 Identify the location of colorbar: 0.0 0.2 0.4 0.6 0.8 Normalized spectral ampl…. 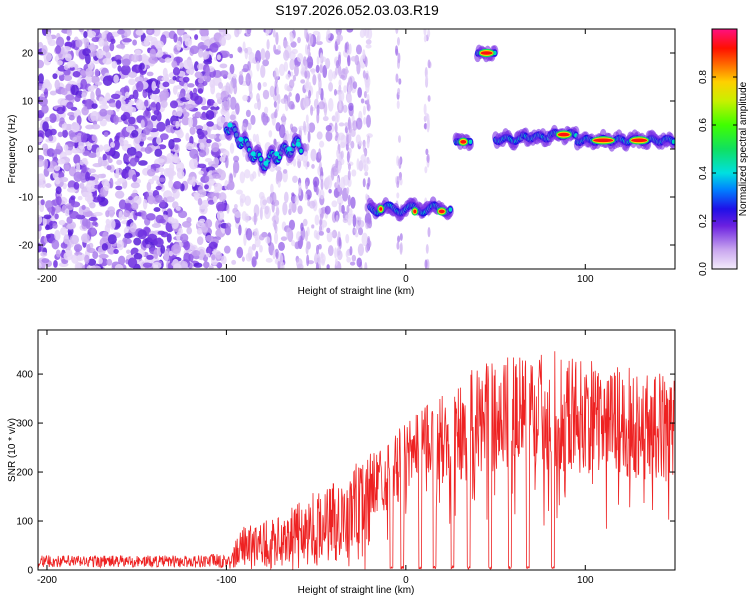
(723, 152).